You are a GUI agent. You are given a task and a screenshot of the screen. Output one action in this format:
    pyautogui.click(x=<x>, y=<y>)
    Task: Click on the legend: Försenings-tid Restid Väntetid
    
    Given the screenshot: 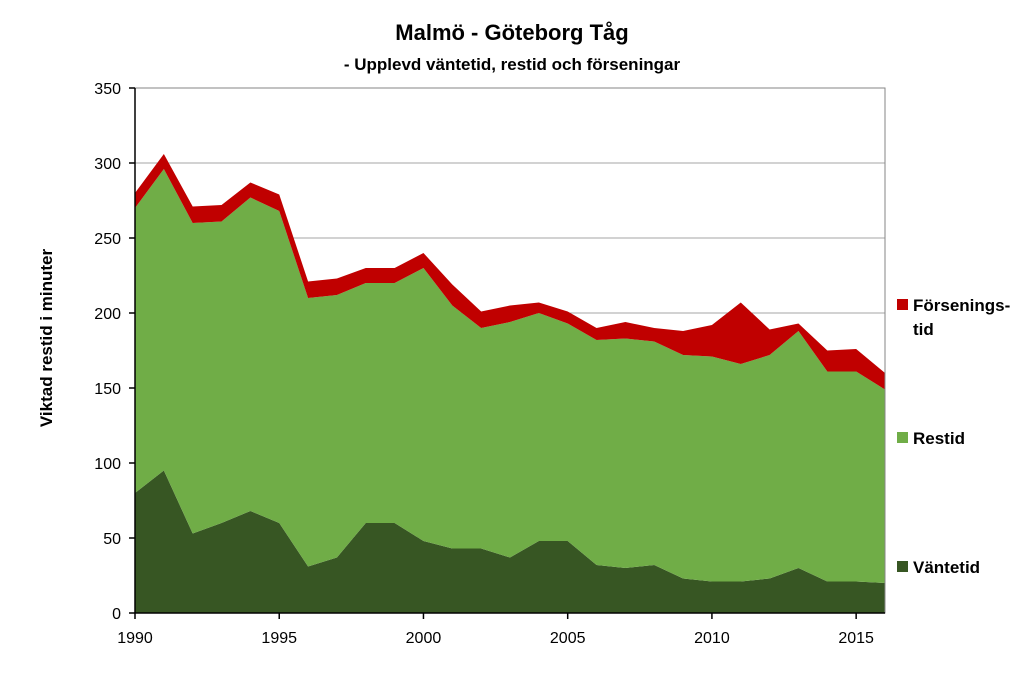 What is the action you would take?
    pyautogui.click(x=953, y=436)
    